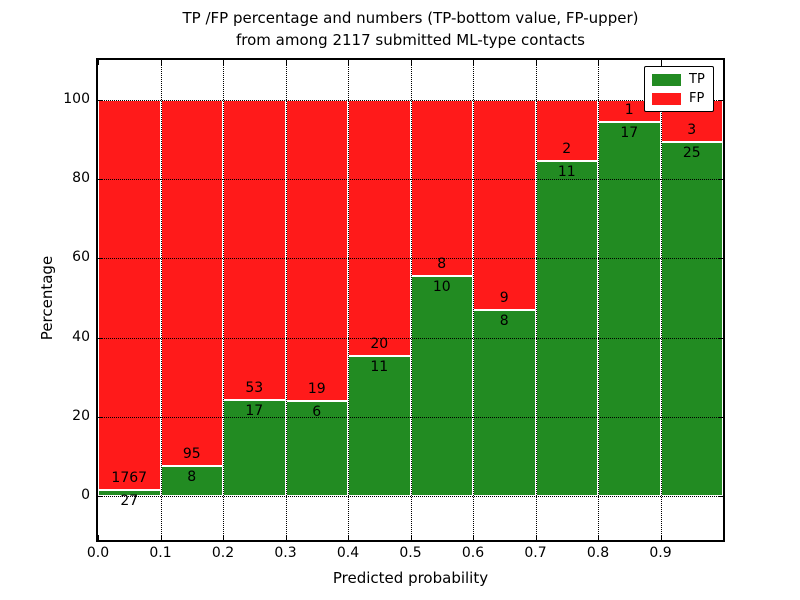  I want to click on legend-item-fp: FP, so click(678, 98).